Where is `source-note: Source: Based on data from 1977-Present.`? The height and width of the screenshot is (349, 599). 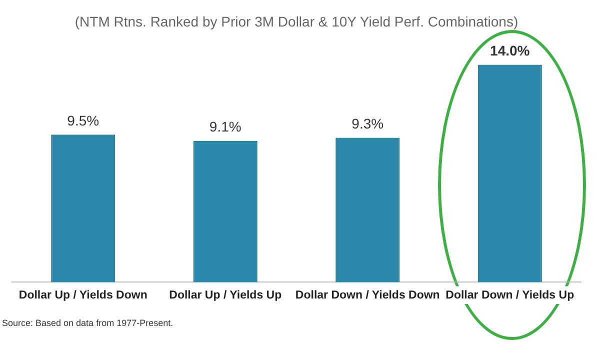
source-note: Source: Based on data from 1977-Present. is located at coordinates (88, 323).